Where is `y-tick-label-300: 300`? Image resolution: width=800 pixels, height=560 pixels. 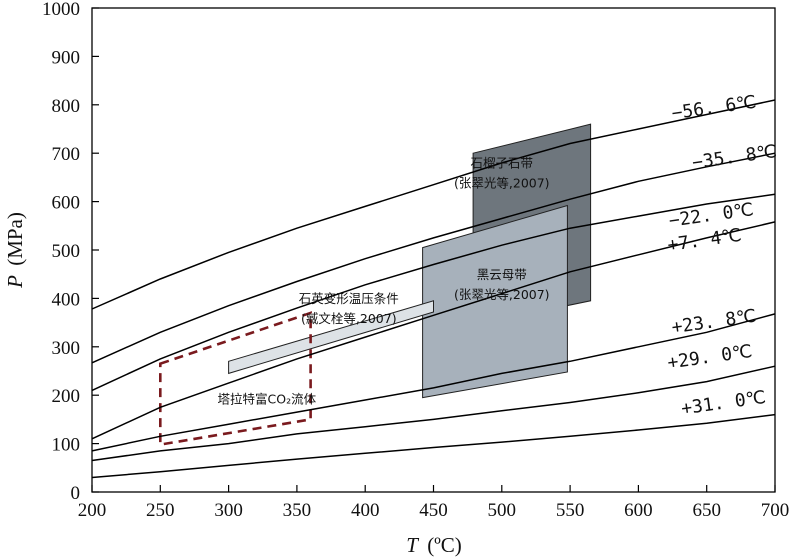 y-tick-label-300: 300 is located at coordinates (66, 348).